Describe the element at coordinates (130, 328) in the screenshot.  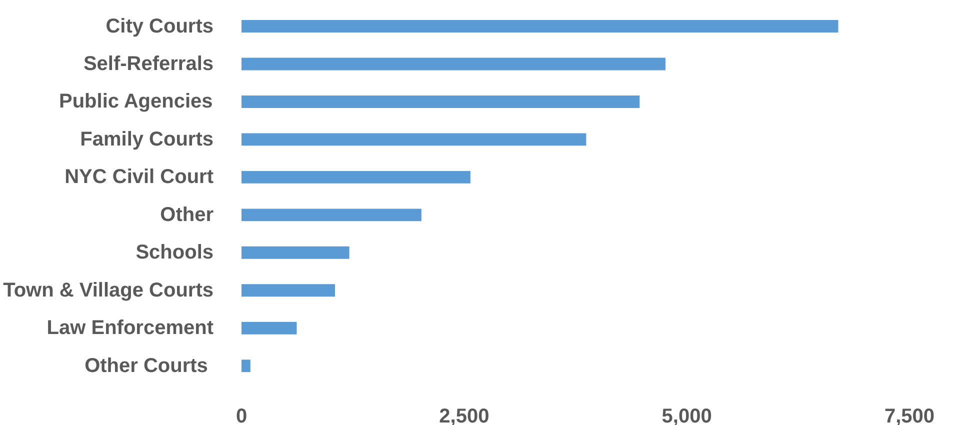
I see `y-tick-label: Law Enforcement` at that location.